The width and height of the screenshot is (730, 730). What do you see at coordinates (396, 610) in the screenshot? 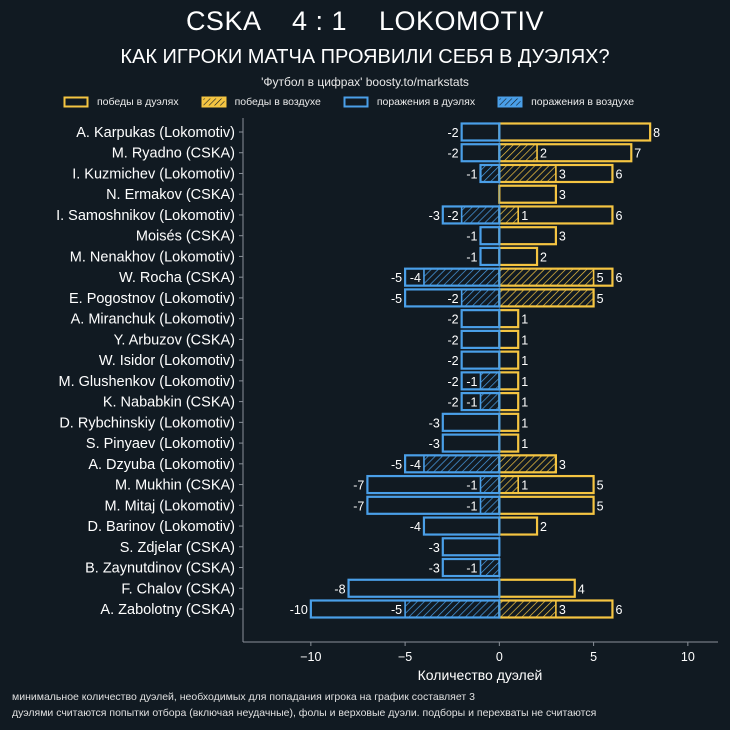
I see `label-losses-aerial: -5` at bounding box center [396, 610].